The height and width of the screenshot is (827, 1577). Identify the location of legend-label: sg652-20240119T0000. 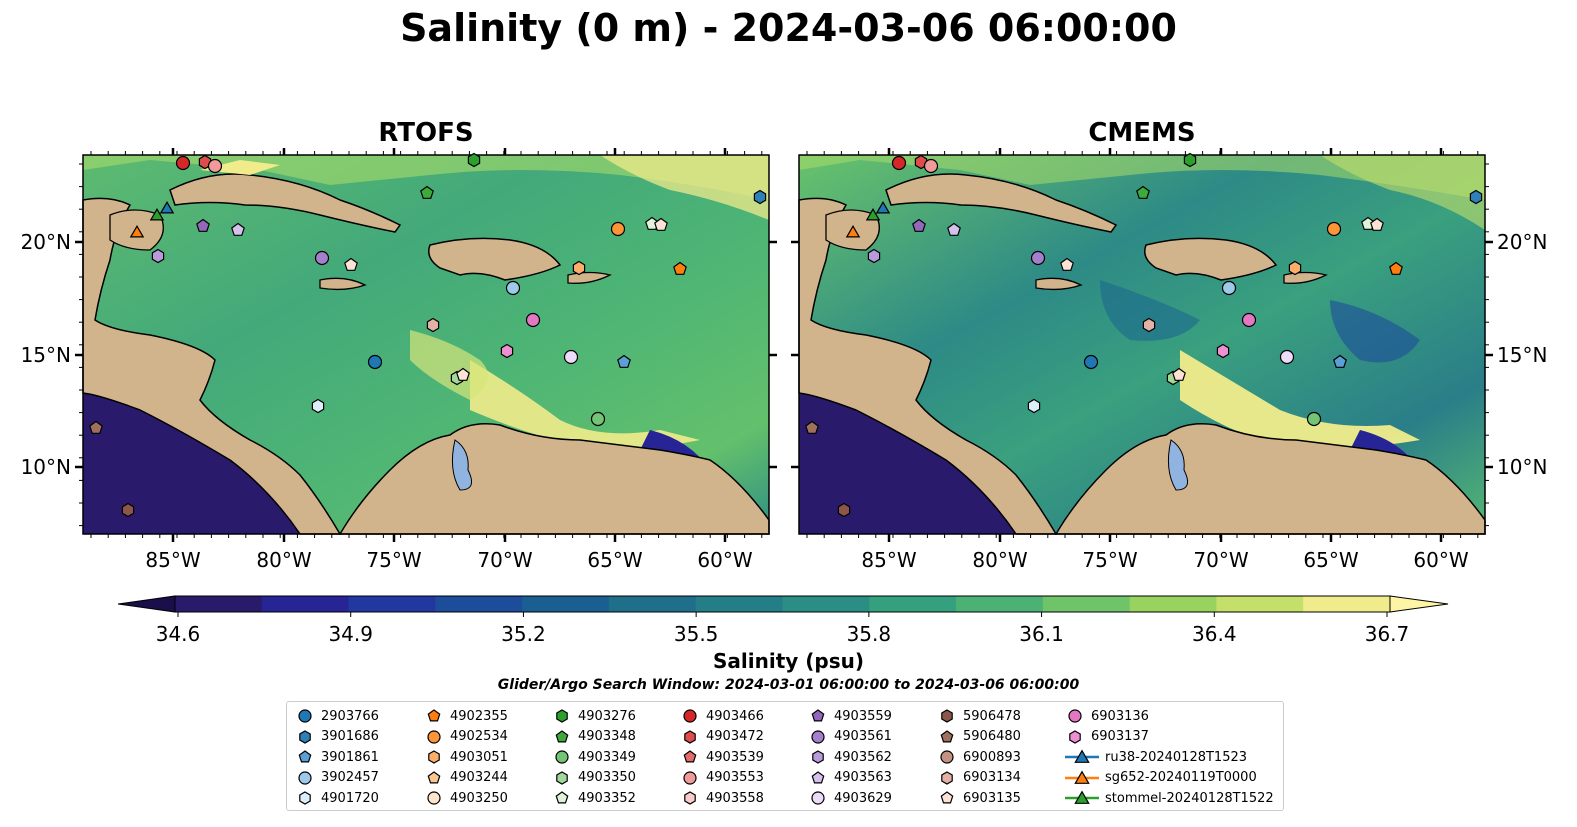
(1181, 778).